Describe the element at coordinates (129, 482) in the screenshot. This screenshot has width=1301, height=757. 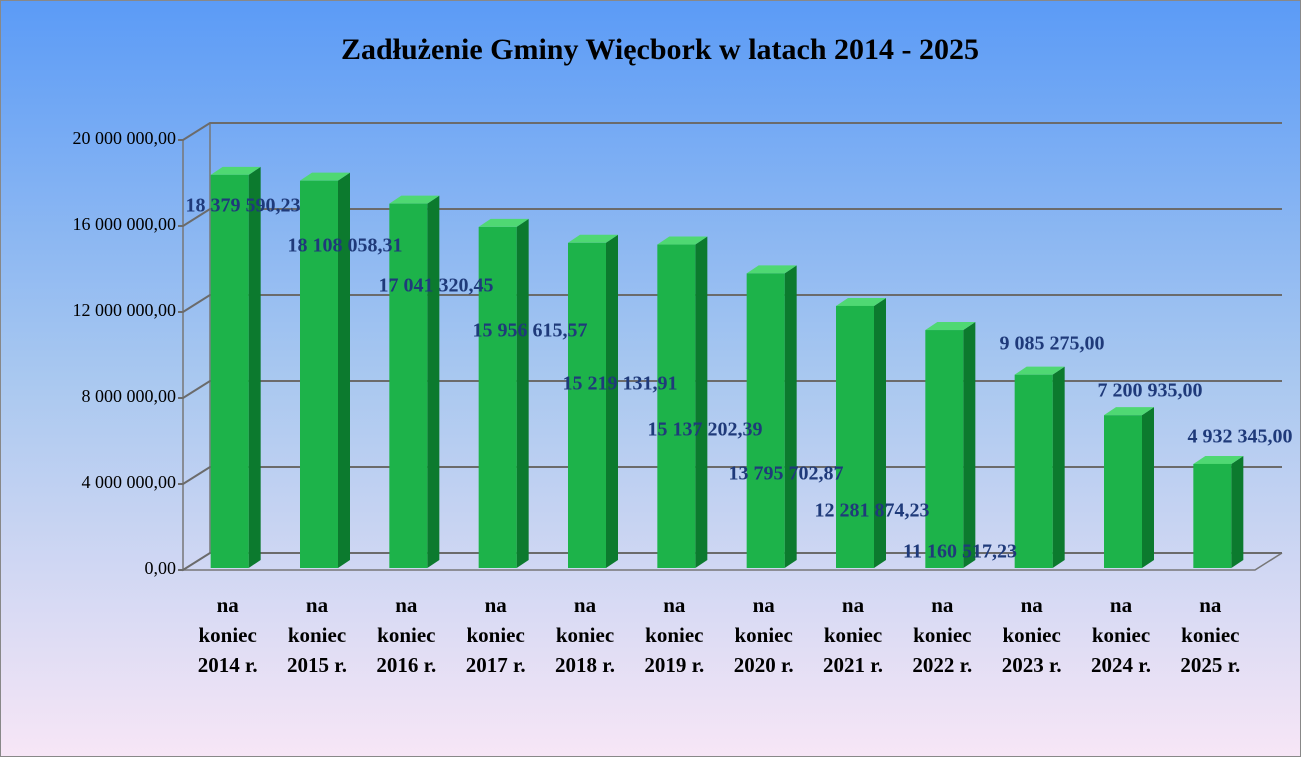
I see `y-tick-label: 4 000 000,00` at that location.